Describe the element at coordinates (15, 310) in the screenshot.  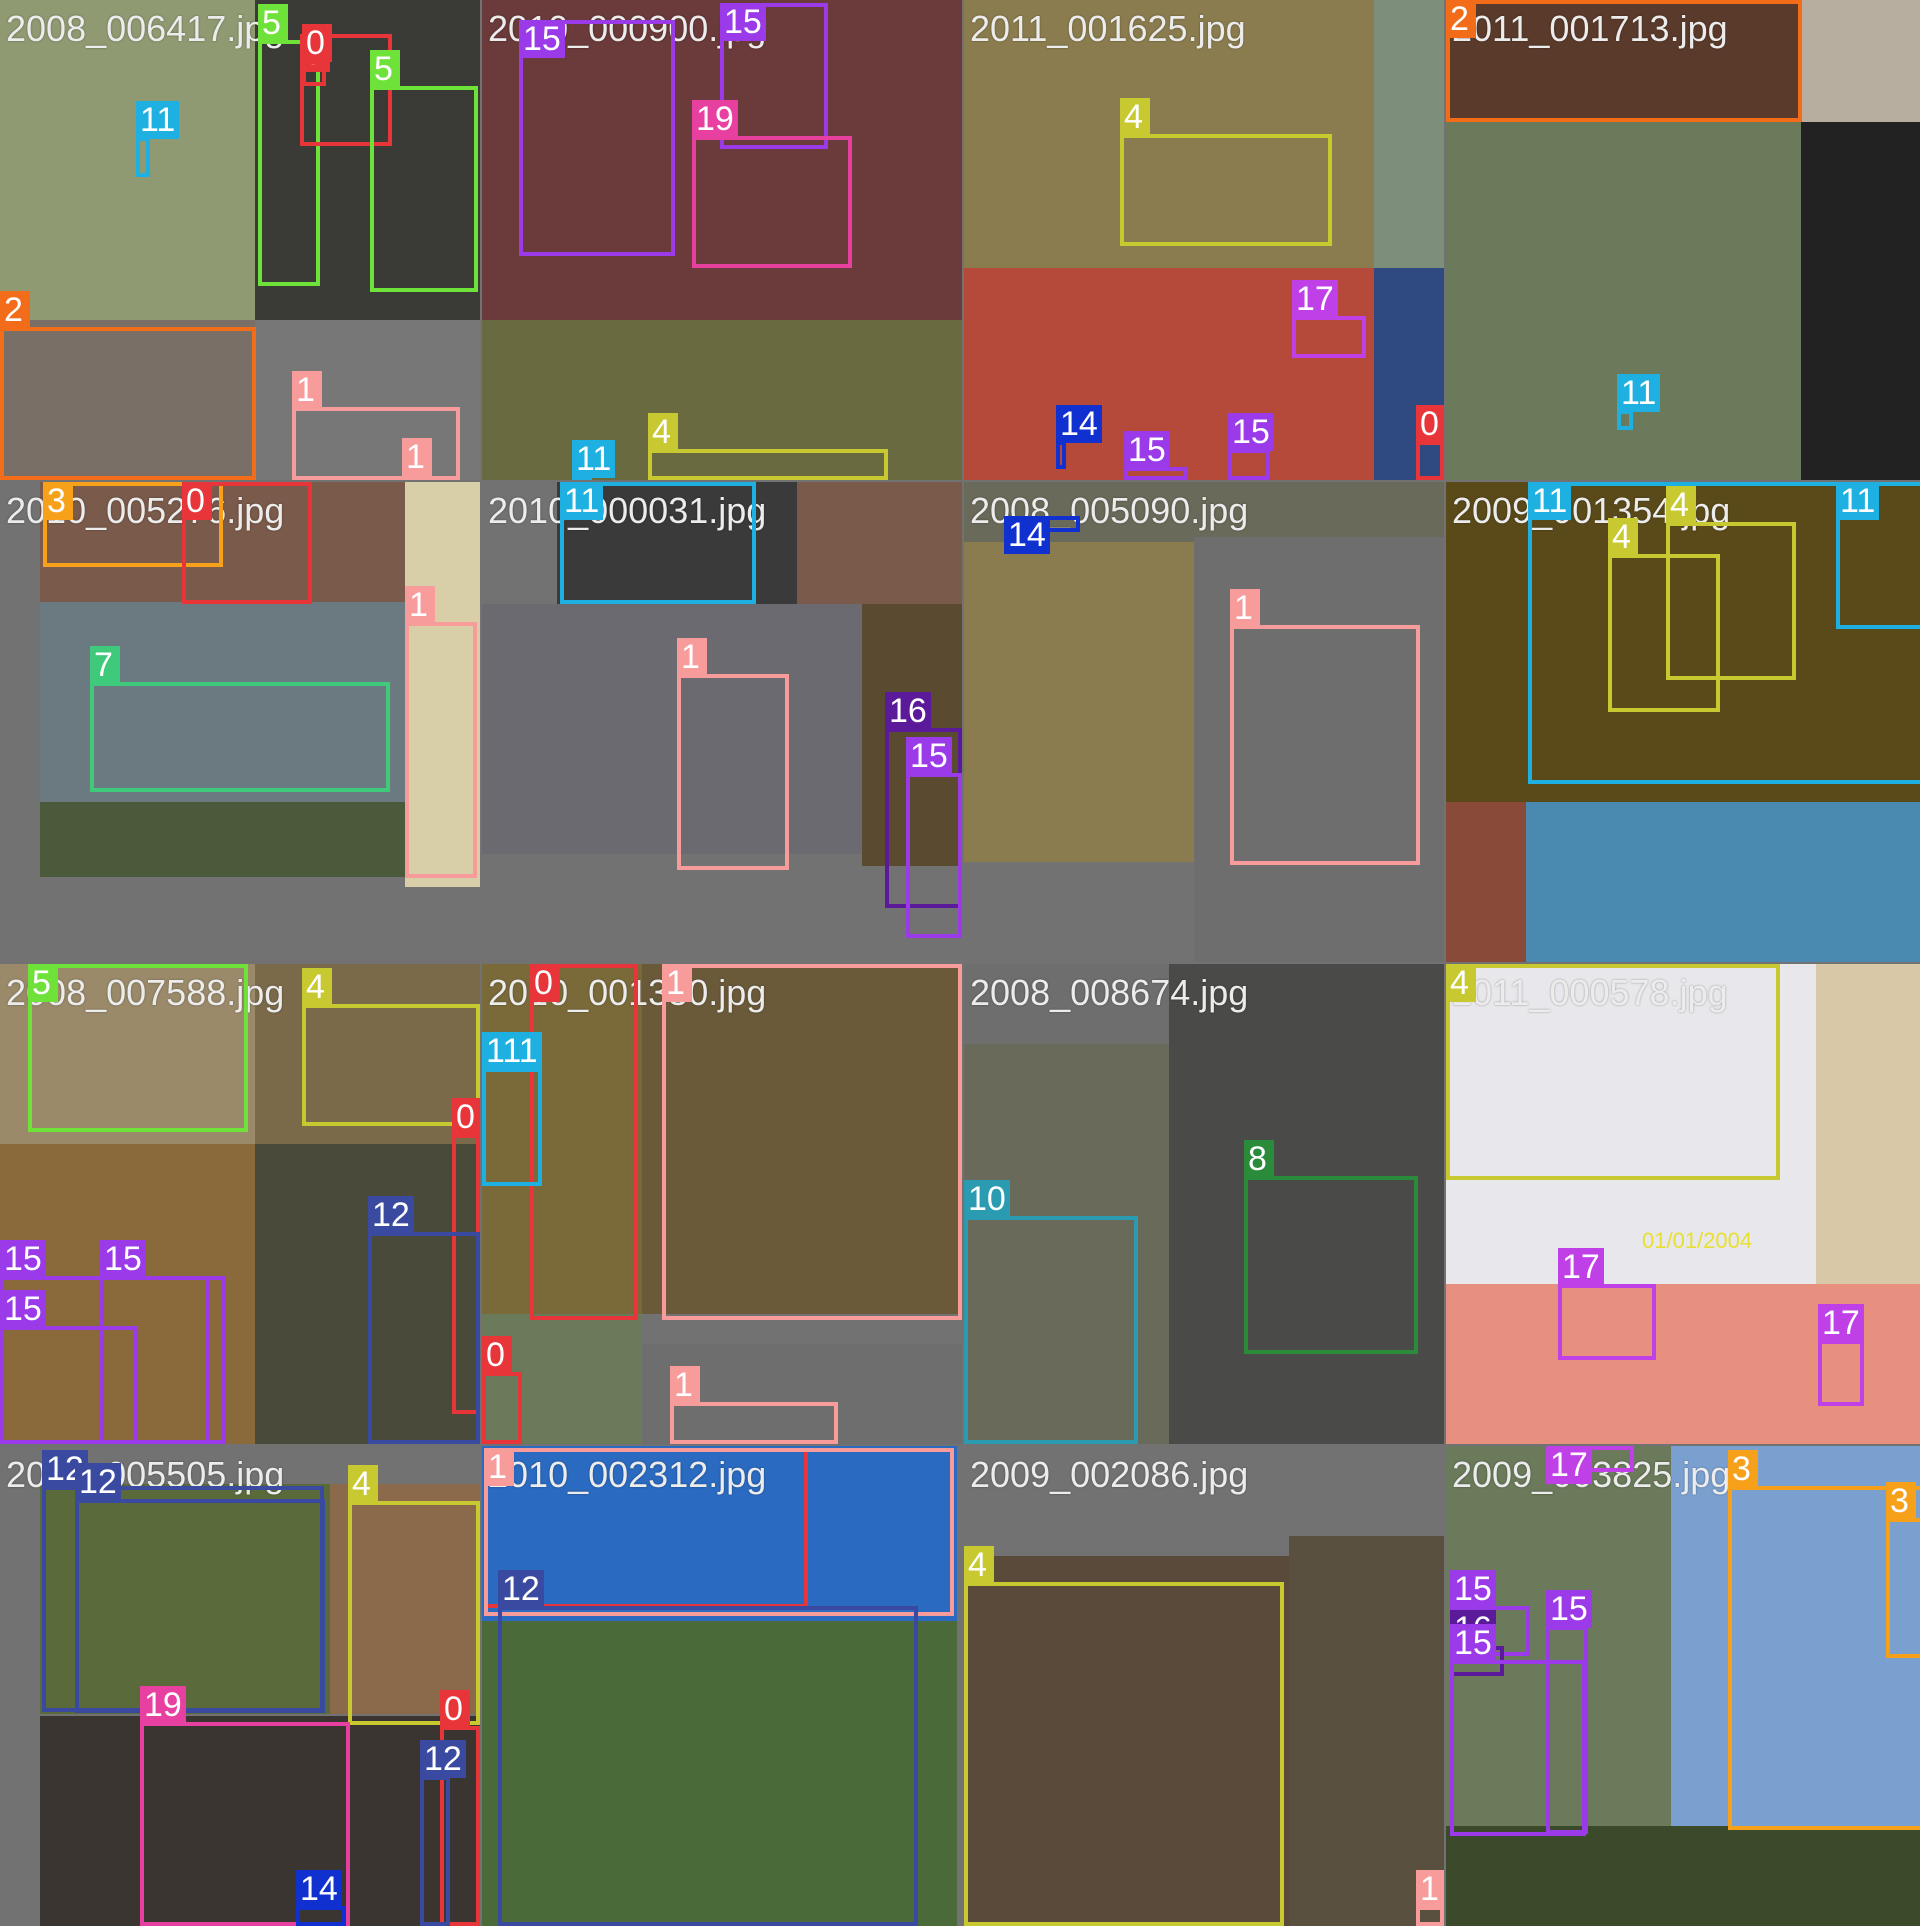
I see `box-class-label: 2` at that location.